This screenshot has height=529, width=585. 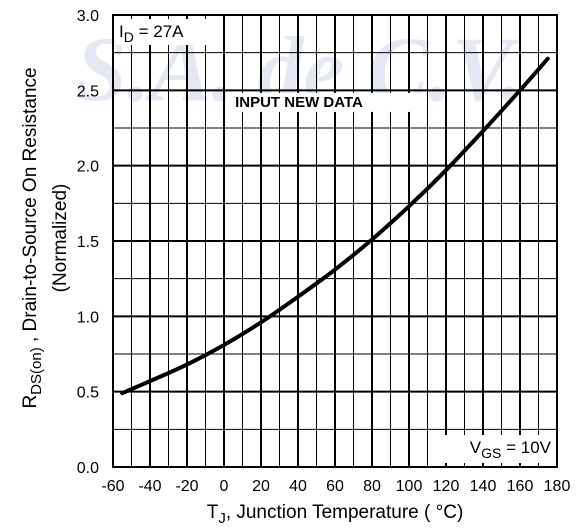 What do you see at coordinates (88, 16) in the screenshot?
I see `y-tick-label: 3.0` at bounding box center [88, 16].